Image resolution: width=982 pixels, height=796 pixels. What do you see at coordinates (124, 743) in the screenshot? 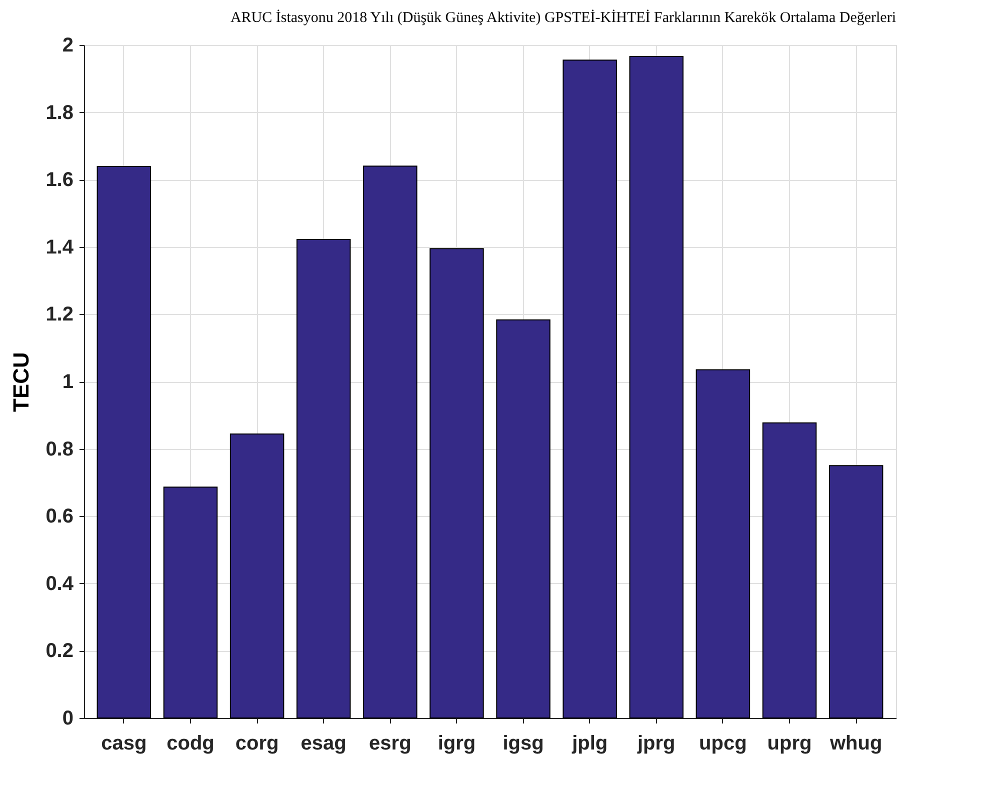
I see `x-tick-label: casg` at bounding box center [124, 743].